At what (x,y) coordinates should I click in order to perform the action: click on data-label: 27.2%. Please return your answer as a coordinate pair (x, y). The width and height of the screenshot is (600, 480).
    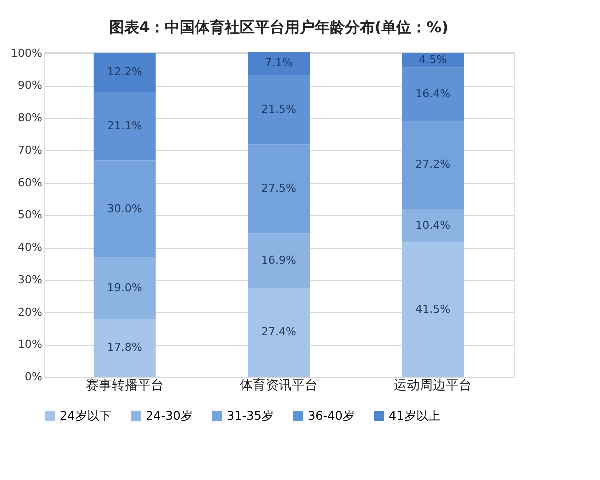
    Looking at the image, I should click on (433, 164).